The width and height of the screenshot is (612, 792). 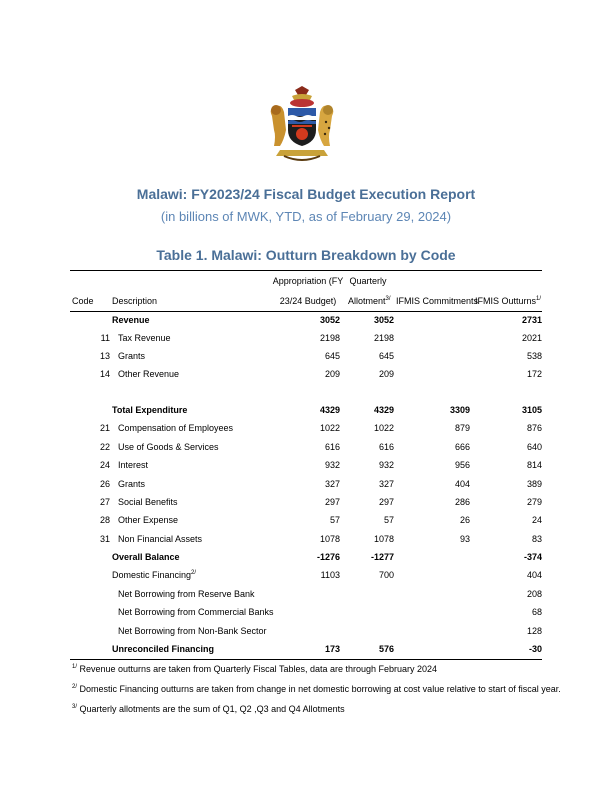 I want to click on row-allotment: 576, so click(x=386, y=649).